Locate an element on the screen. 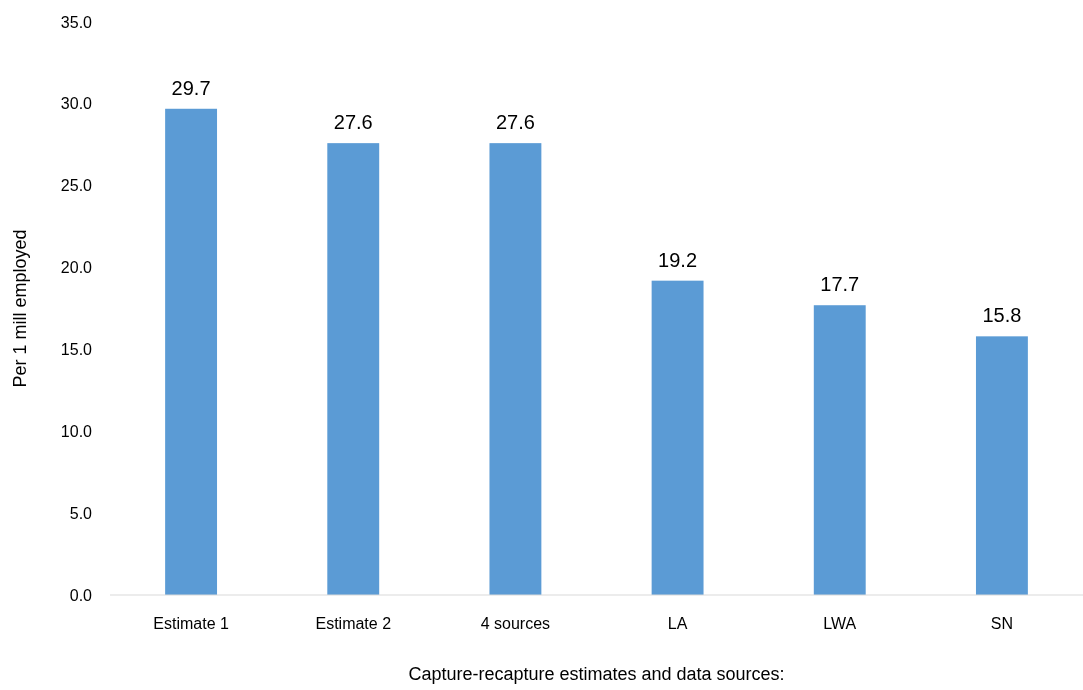 The image size is (1083, 690). y-axis-title: Per 1 mill employed is located at coordinates (20, 308).